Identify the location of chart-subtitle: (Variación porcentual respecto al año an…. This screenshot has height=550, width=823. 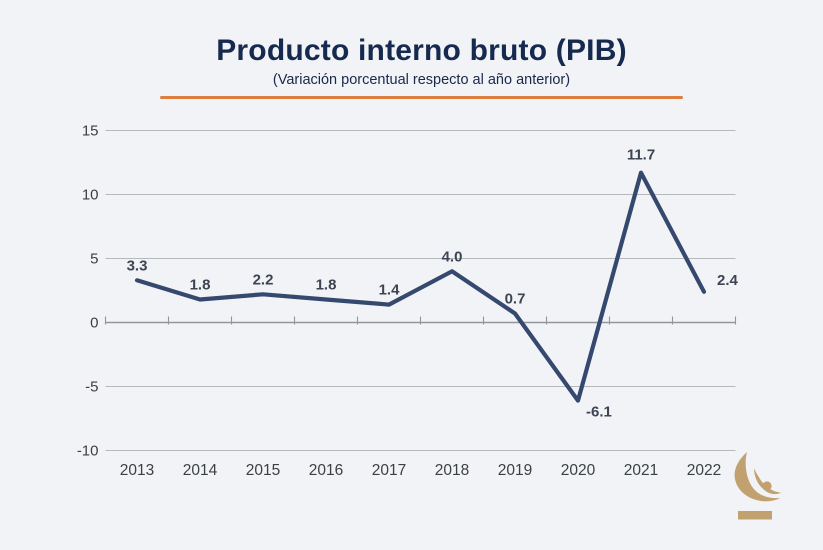
(421, 80).